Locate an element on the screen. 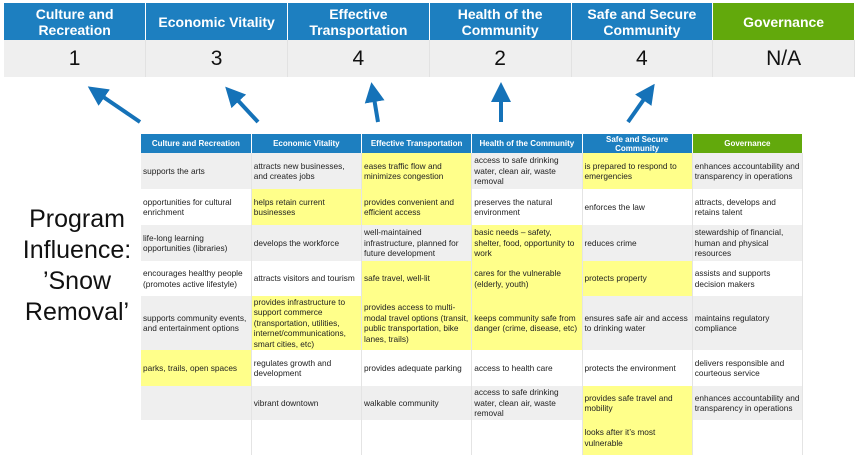 The width and height of the screenshot is (859, 465). matrix-cell: vibrant downtown is located at coordinates (307, 403).